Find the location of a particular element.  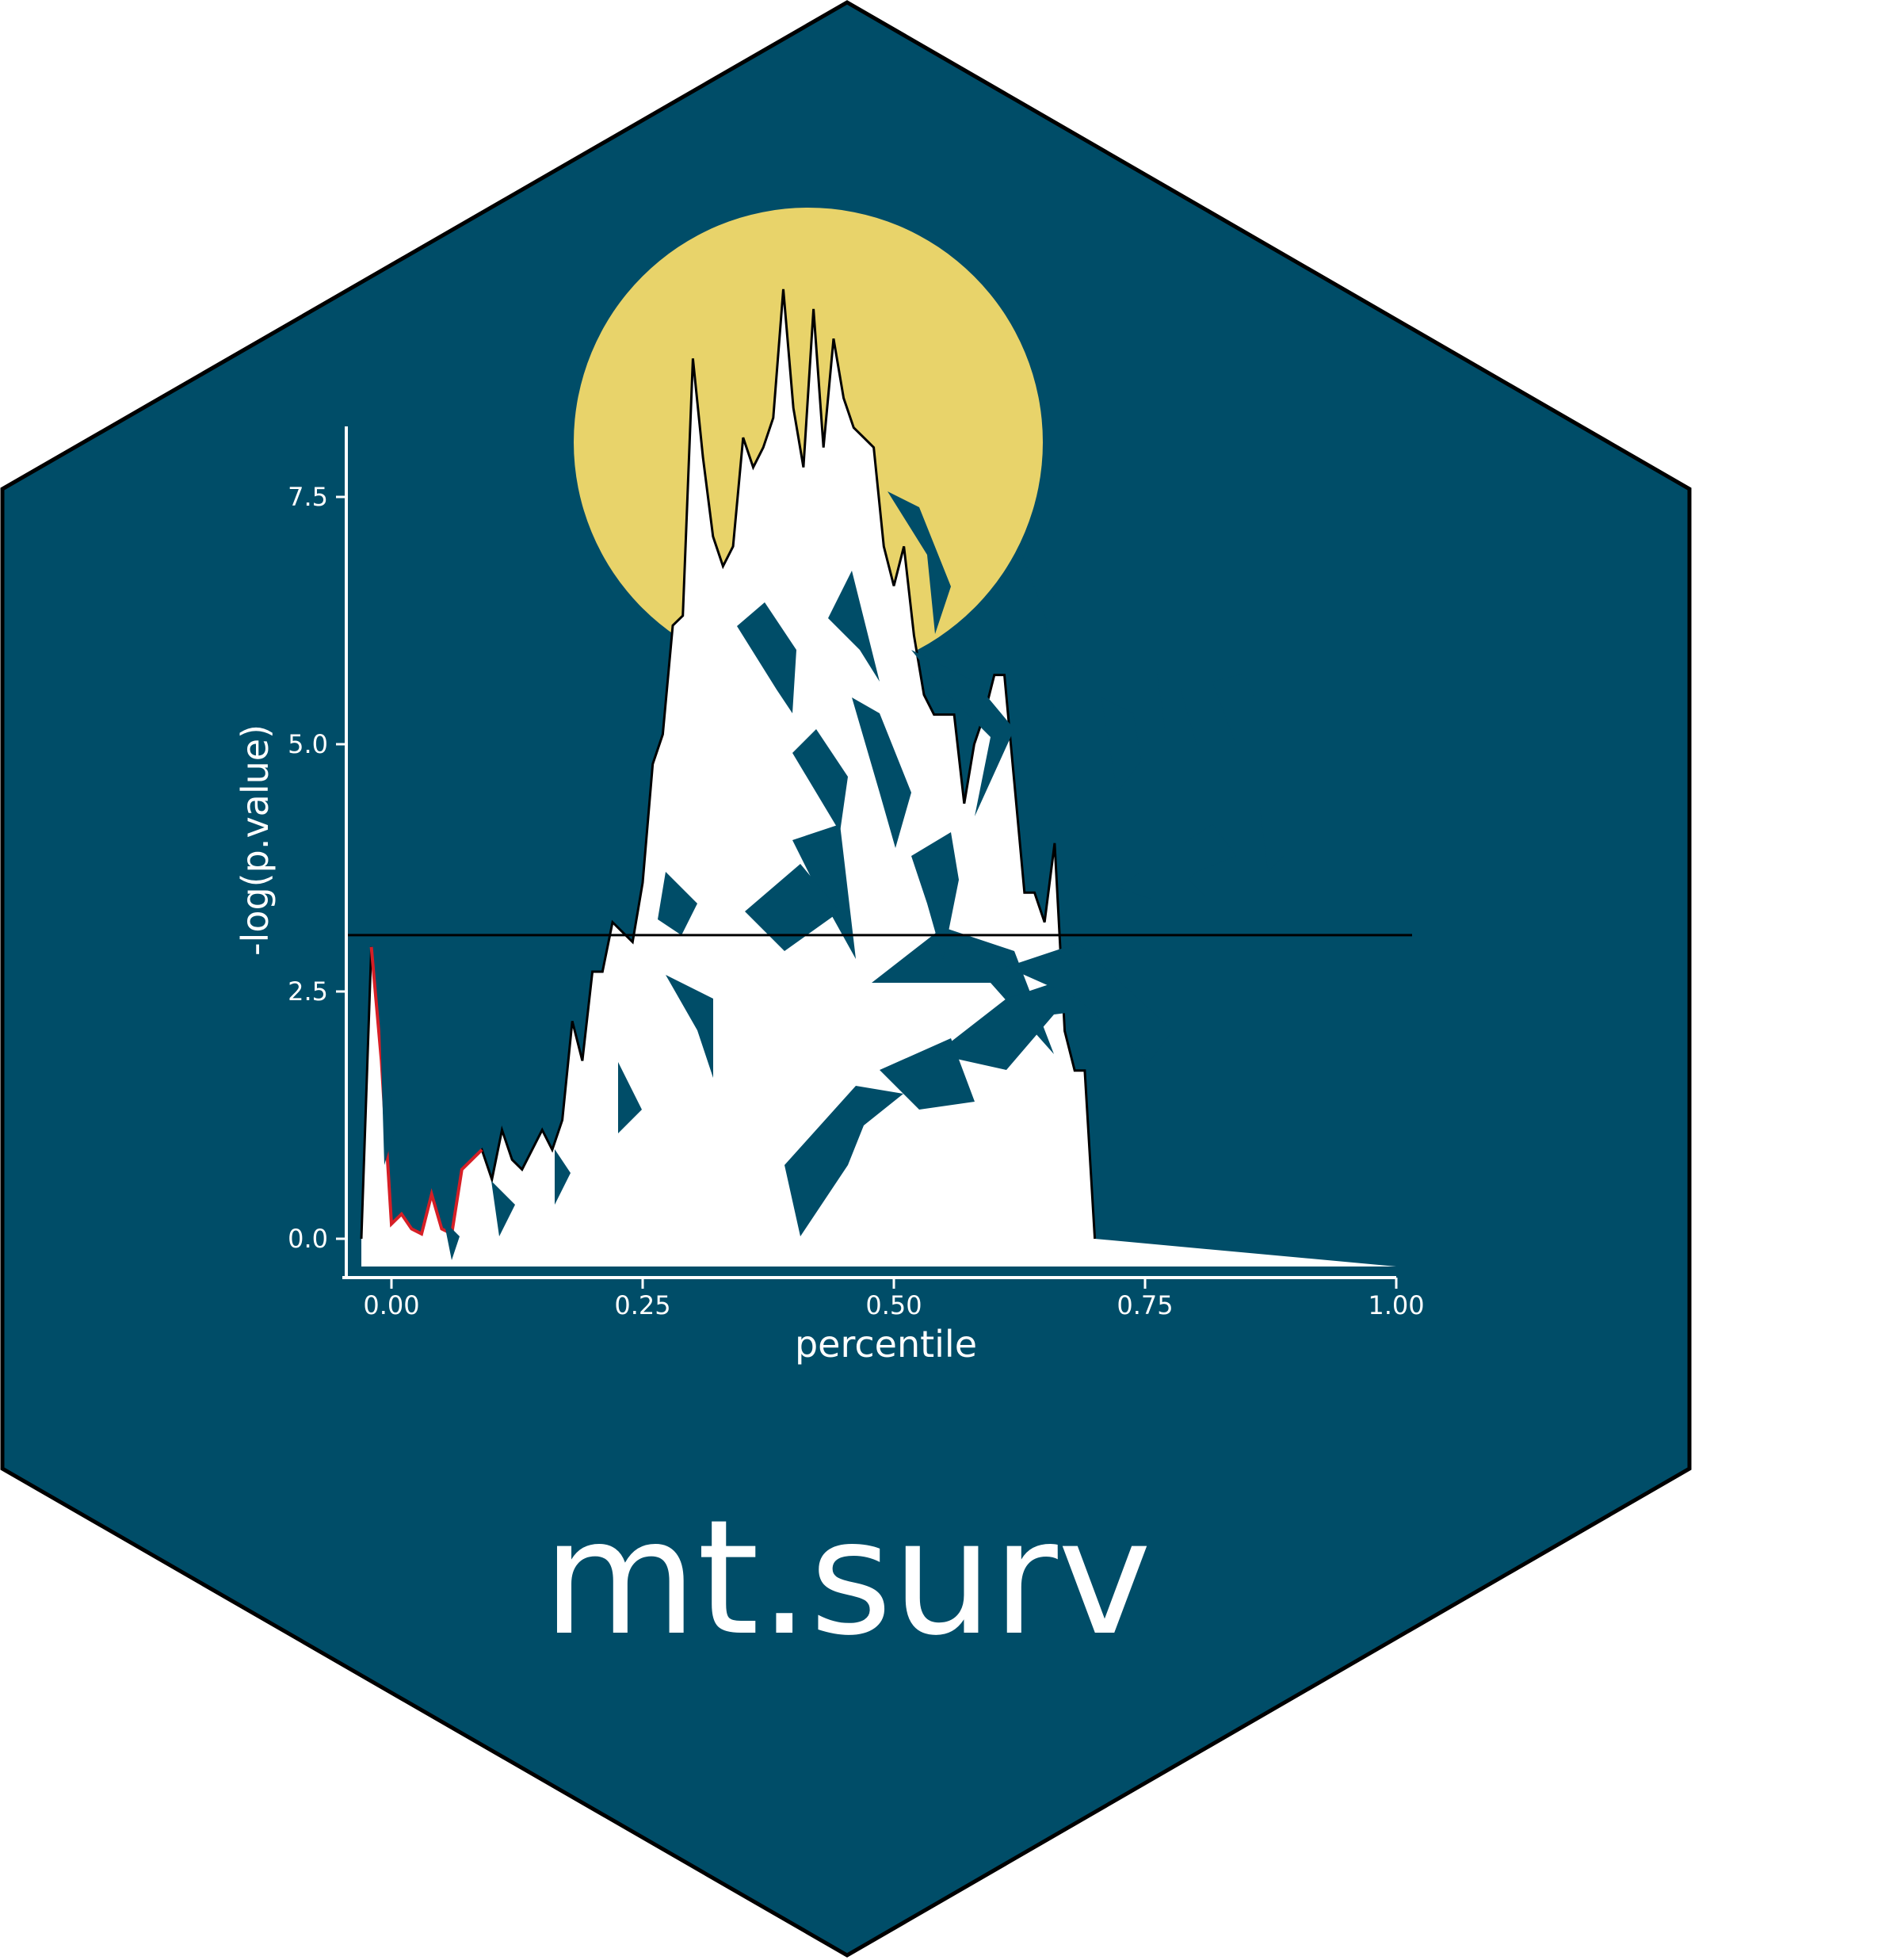

x-axis-title: percentile is located at coordinates (886, 1344).